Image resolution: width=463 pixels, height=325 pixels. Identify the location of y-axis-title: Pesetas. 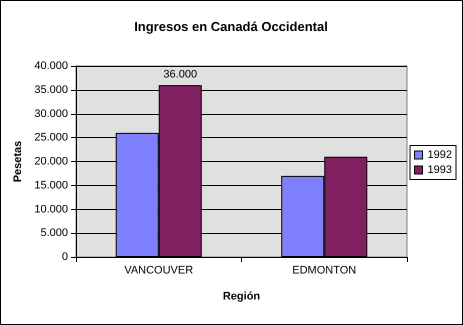
(18, 161).